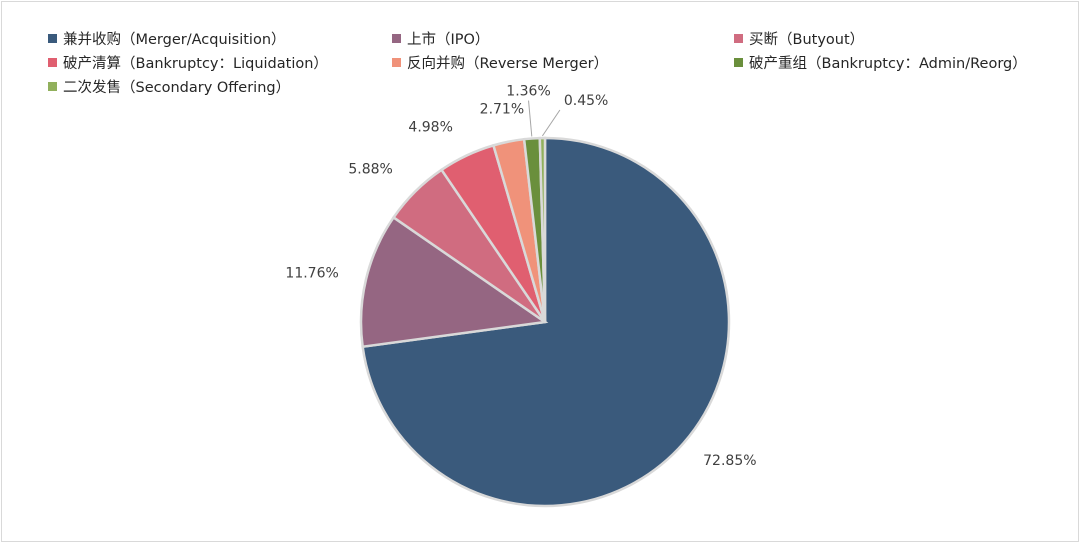 The height and width of the screenshot is (543, 1080). Describe the element at coordinates (311, 274) in the screenshot. I see `data-label: 11.76%` at that location.